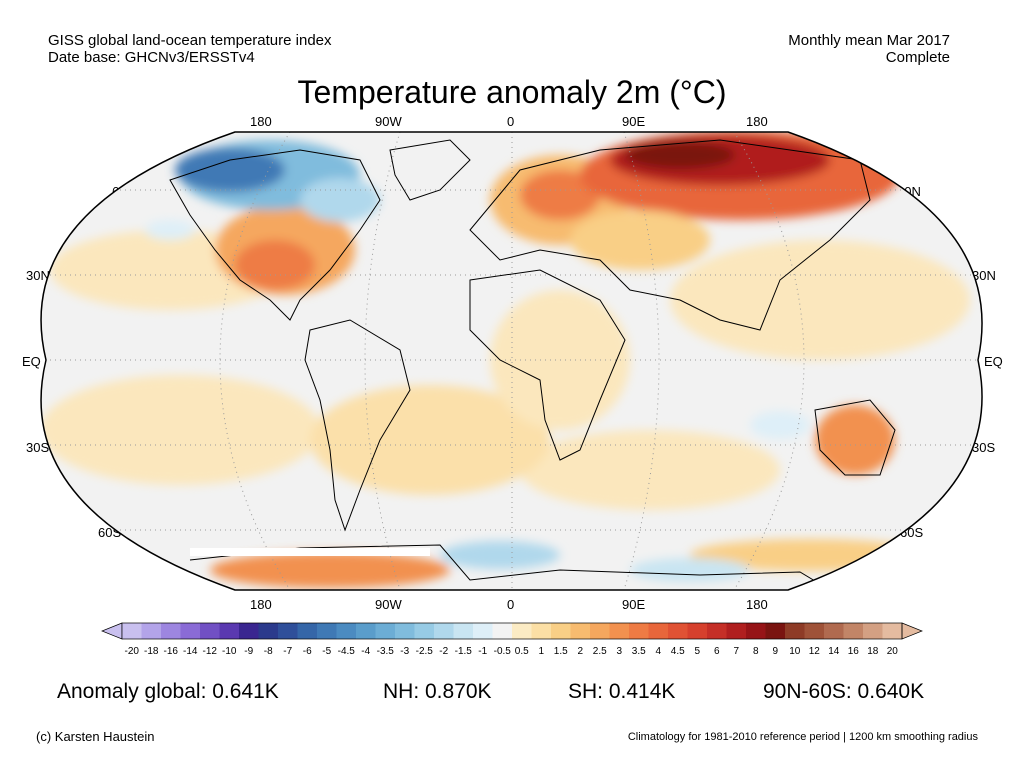  Describe the element at coordinates (229, 651) in the screenshot. I see `colorbar-tick-label: -10` at that location.